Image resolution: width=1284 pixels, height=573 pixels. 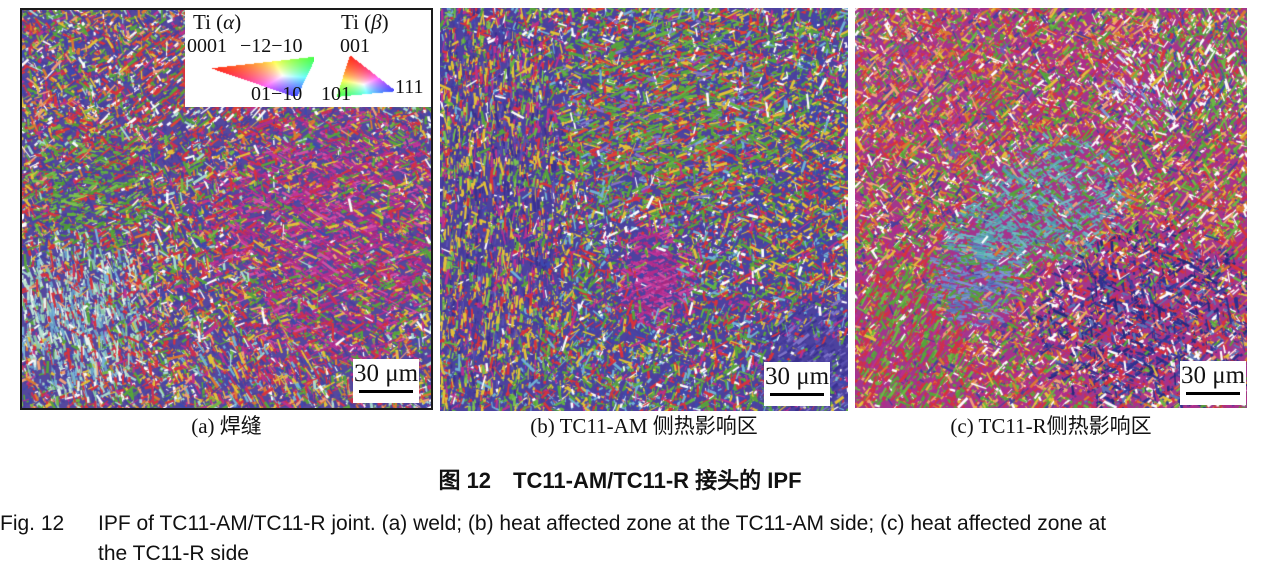 What do you see at coordinates (336, 94) in the screenshot?
I see `beta-corner-101-label: 101` at bounding box center [336, 94].